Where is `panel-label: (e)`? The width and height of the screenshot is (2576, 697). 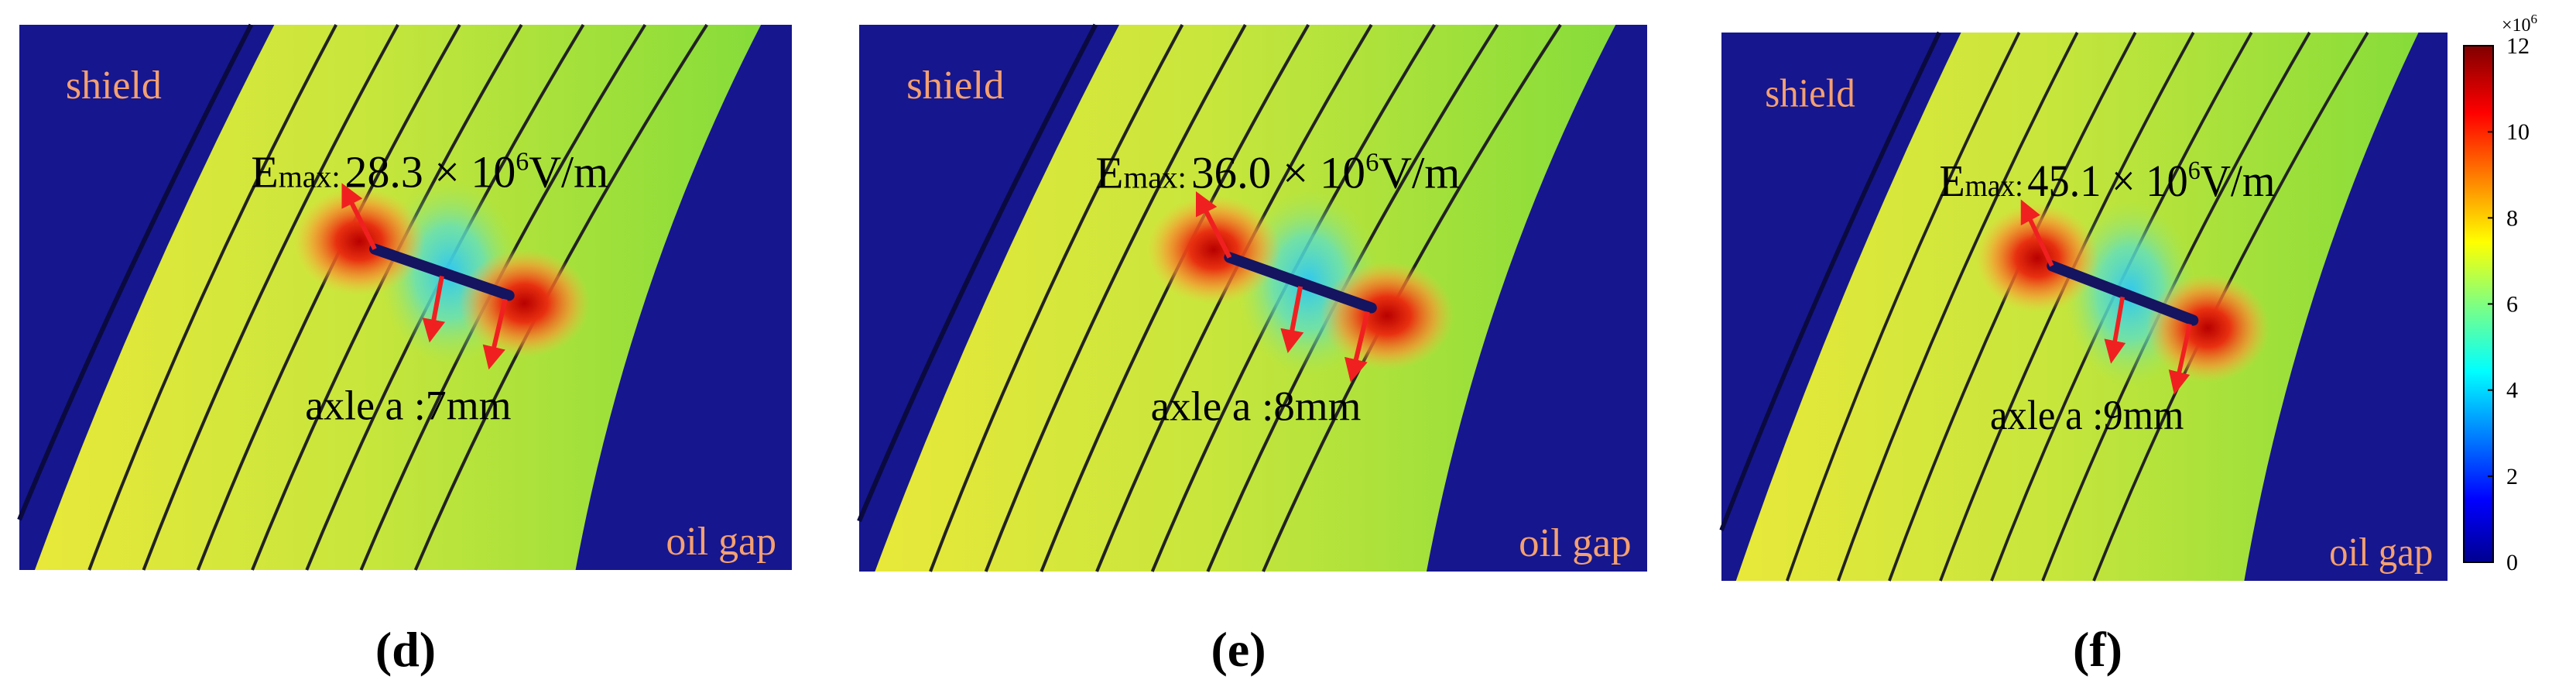 panel-label: (e) is located at coordinates (1238, 649).